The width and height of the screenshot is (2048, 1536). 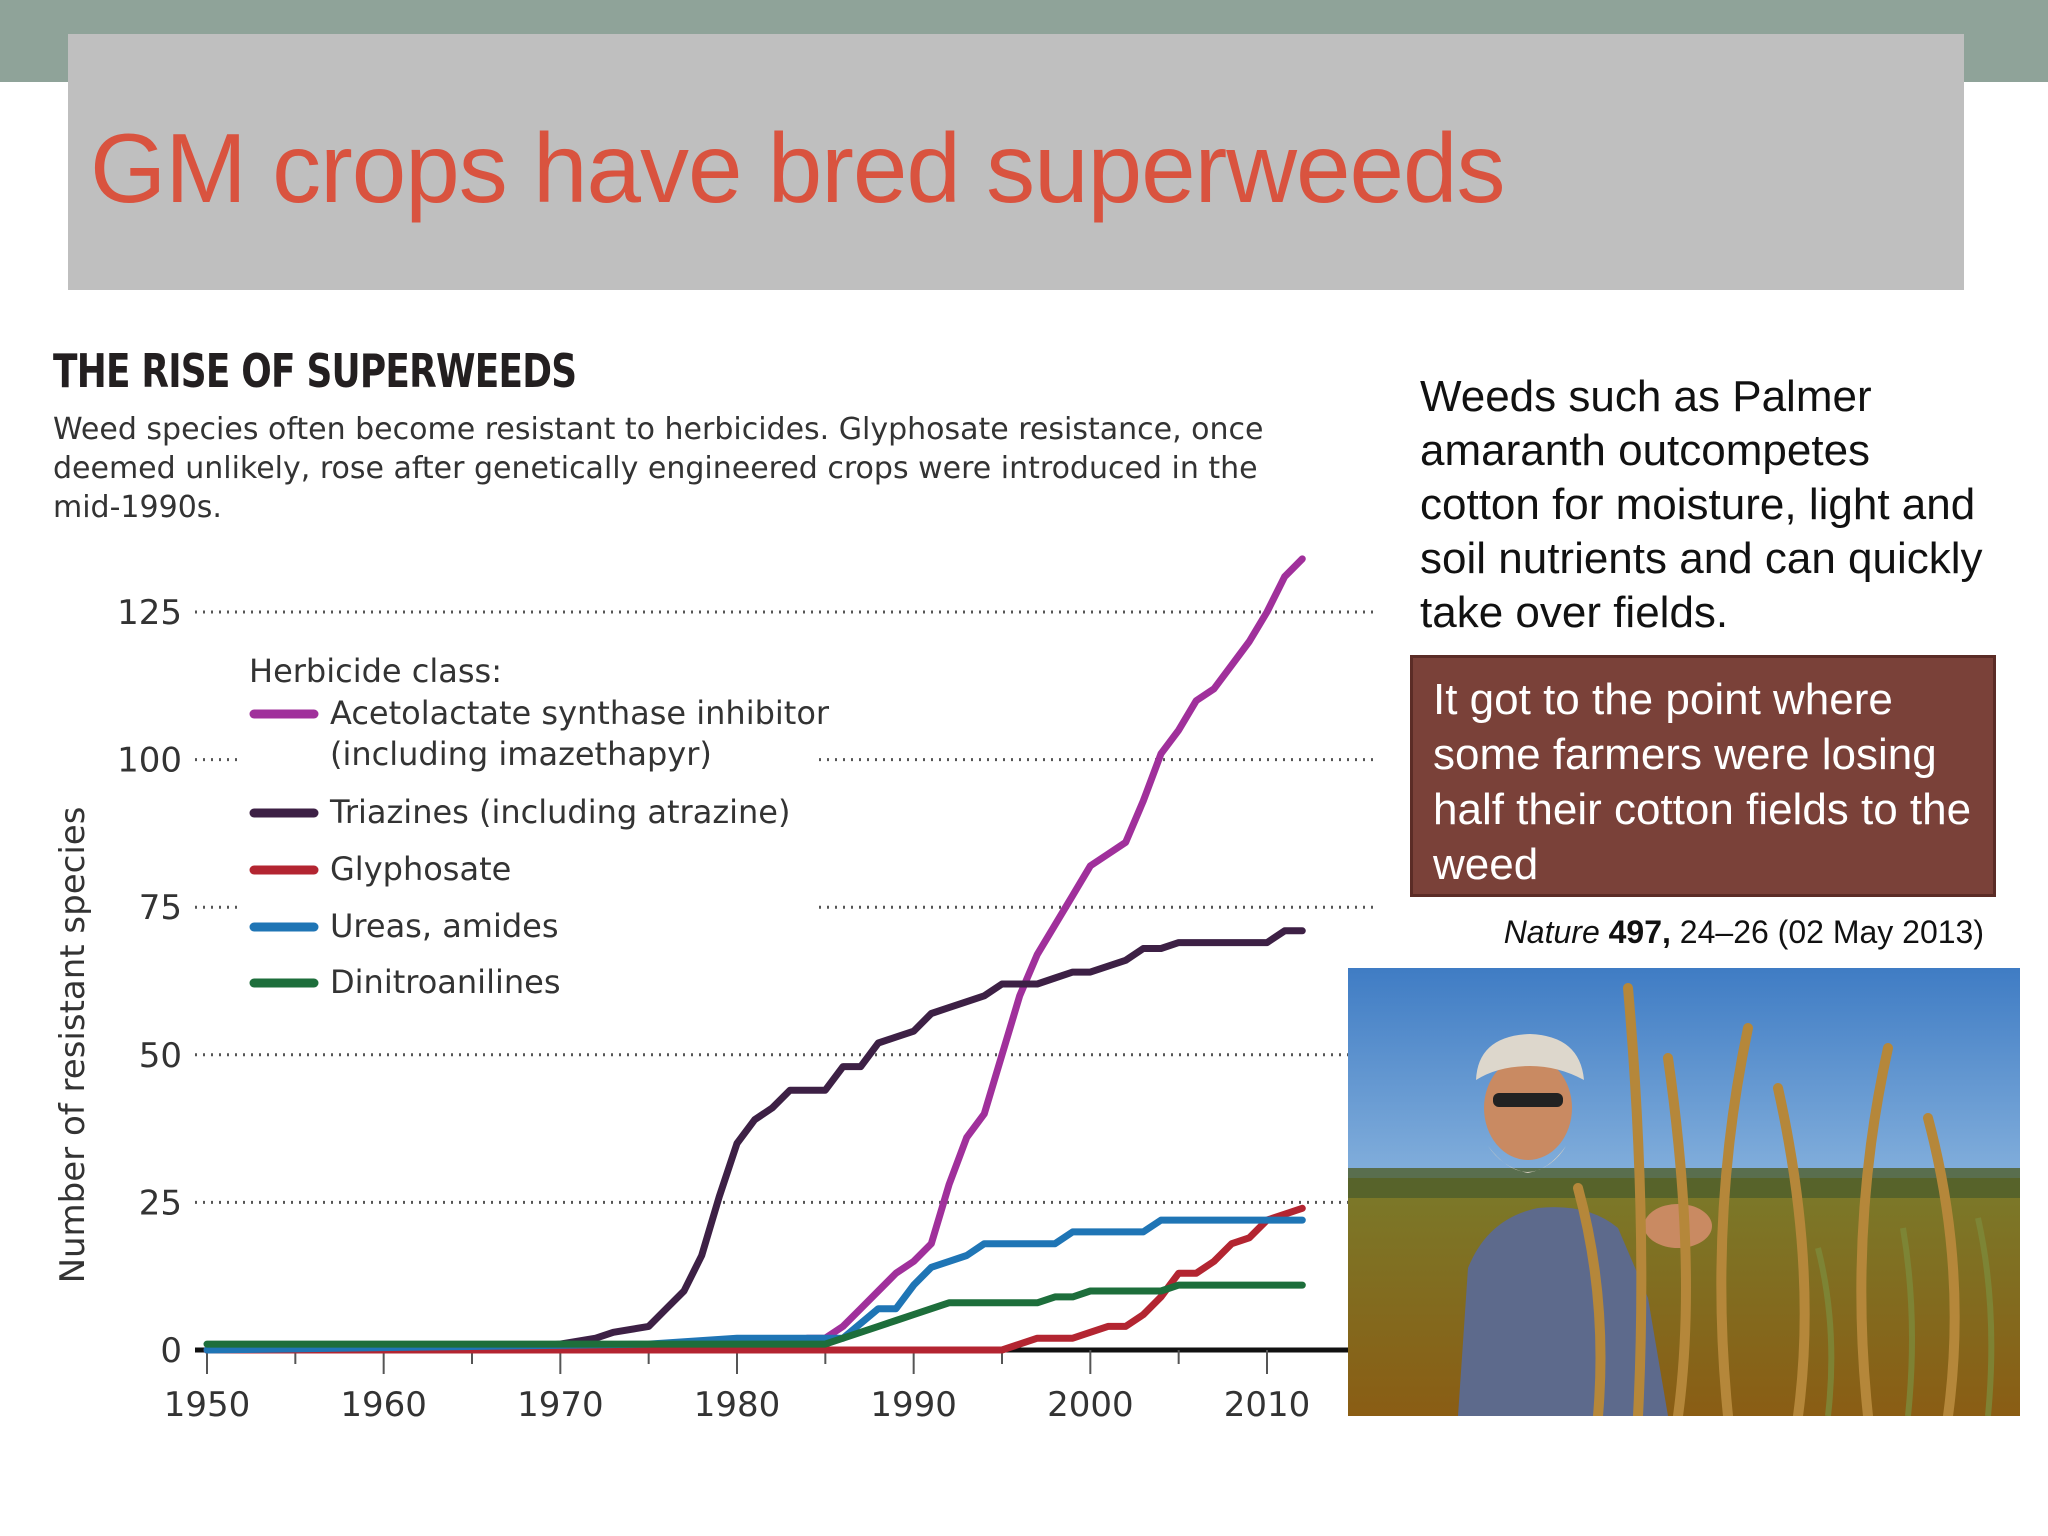 What do you see at coordinates (521, 754) in the screenshot?
I see `legend-label-line2: (including imazethapyr)` at bounding box center [521, 754].